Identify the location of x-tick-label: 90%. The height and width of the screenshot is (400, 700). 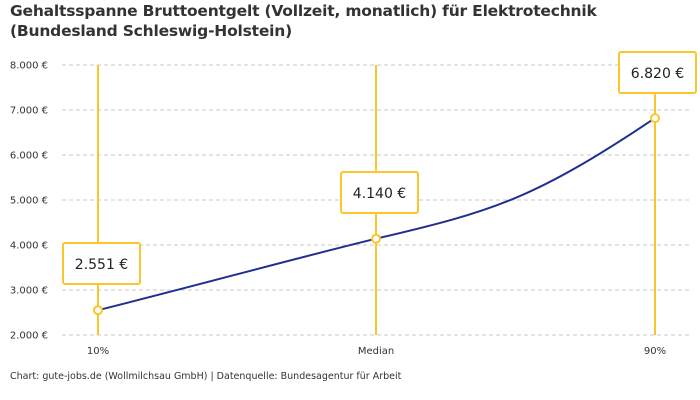
(655, 351).